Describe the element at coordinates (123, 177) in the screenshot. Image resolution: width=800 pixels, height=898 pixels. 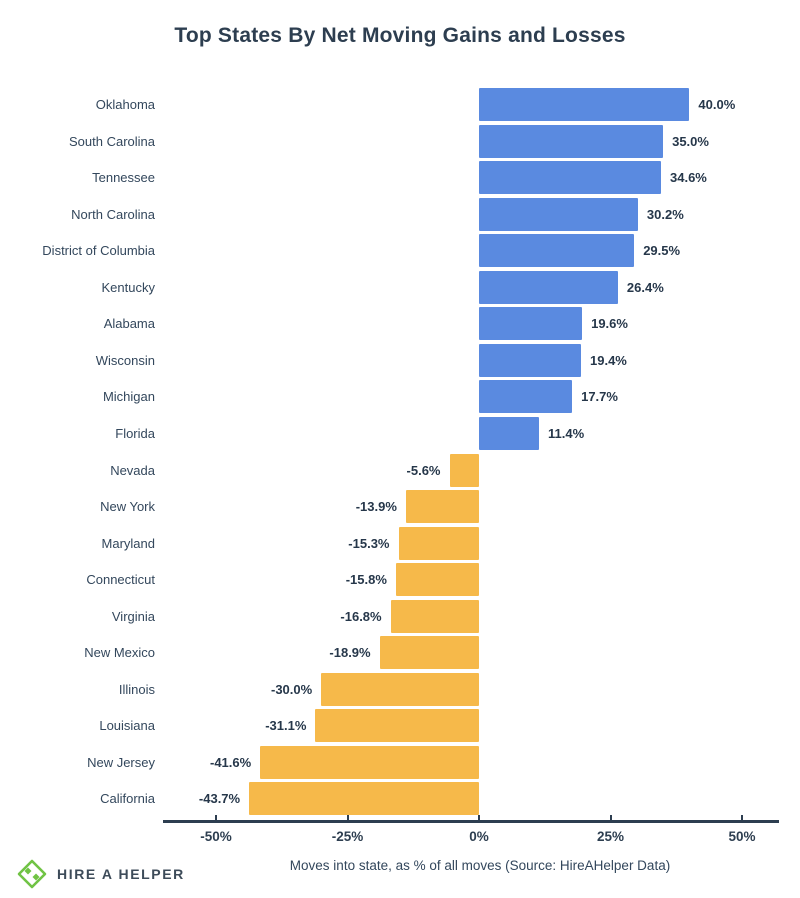
I see `category-label: Tennessee` at that location.